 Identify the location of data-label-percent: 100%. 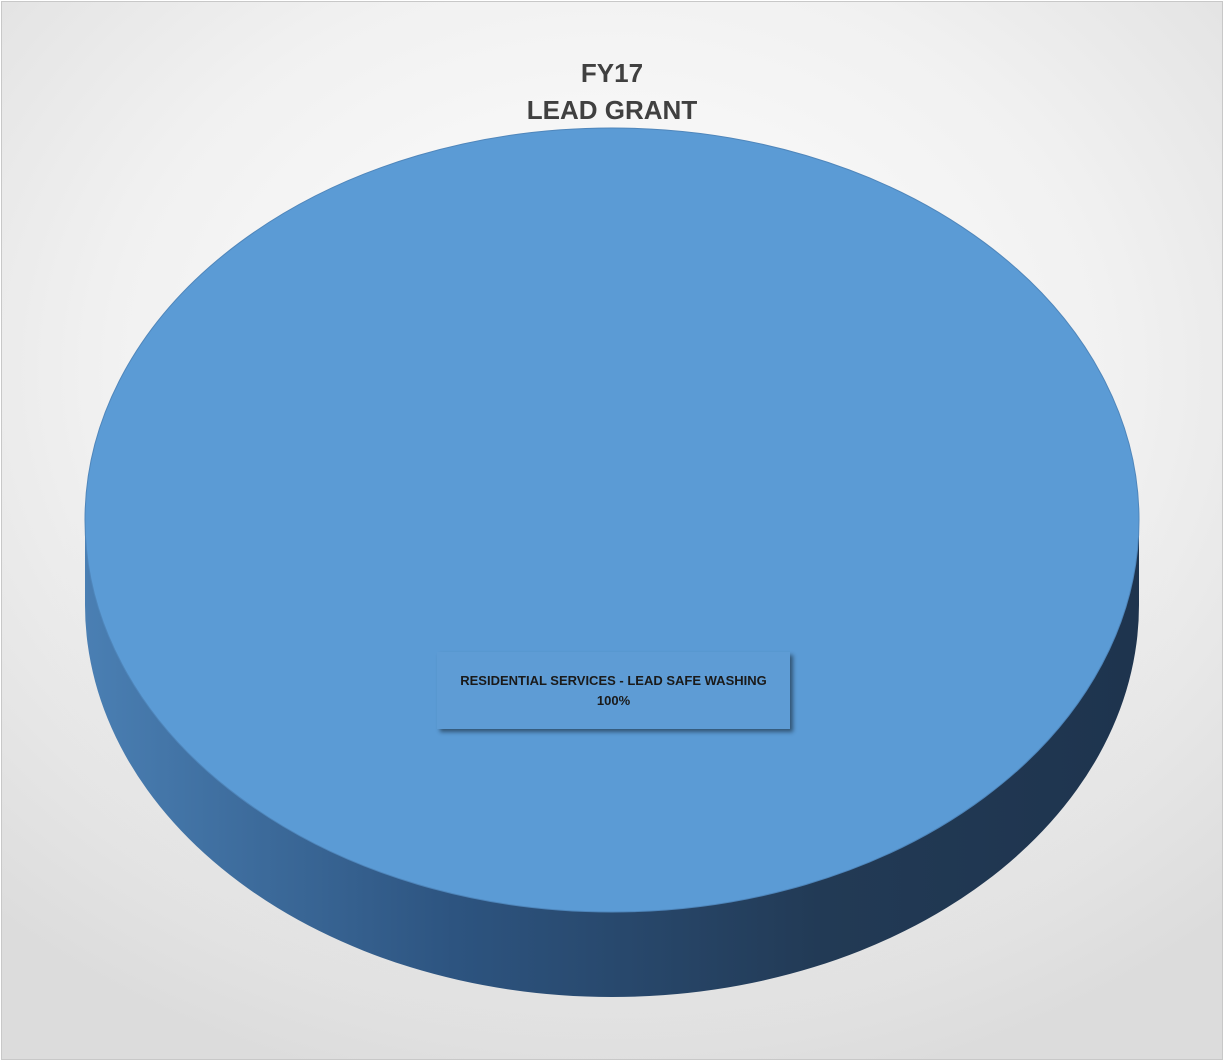
(613, 700).